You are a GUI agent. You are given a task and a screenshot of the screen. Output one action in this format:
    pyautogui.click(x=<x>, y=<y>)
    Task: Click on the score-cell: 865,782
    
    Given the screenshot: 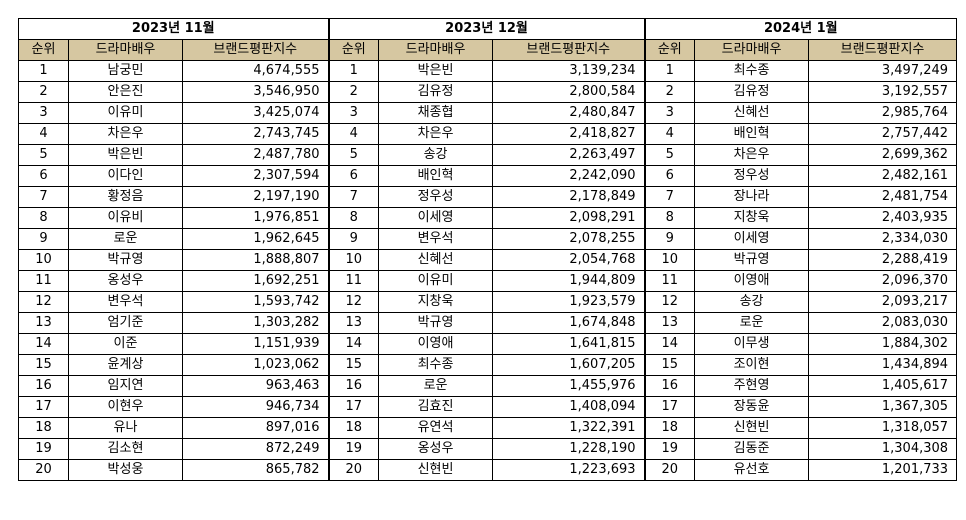 What is the action you would take?
    pyautogui.click(x=255, y=470)
    